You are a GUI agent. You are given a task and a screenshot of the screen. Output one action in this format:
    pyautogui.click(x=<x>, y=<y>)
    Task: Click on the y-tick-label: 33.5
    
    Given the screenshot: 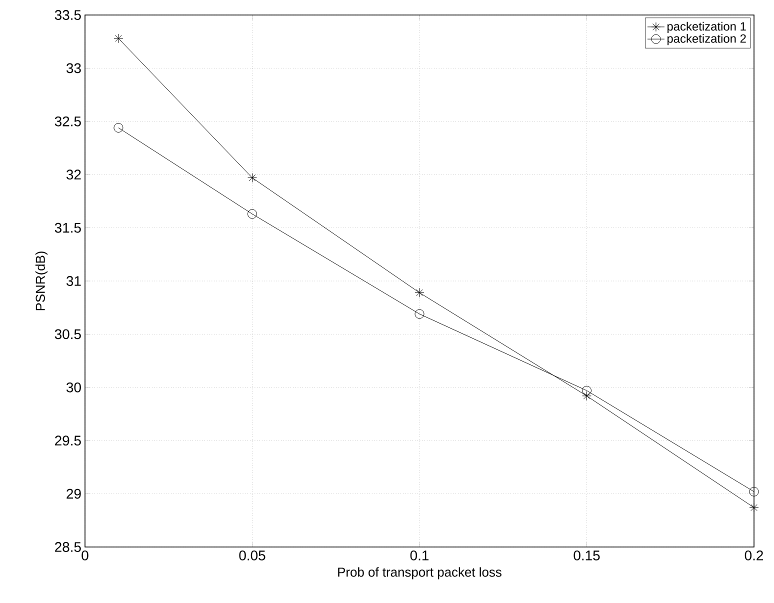 What is the action you would take?
    pyautogui.click(x=67, y=15)
    